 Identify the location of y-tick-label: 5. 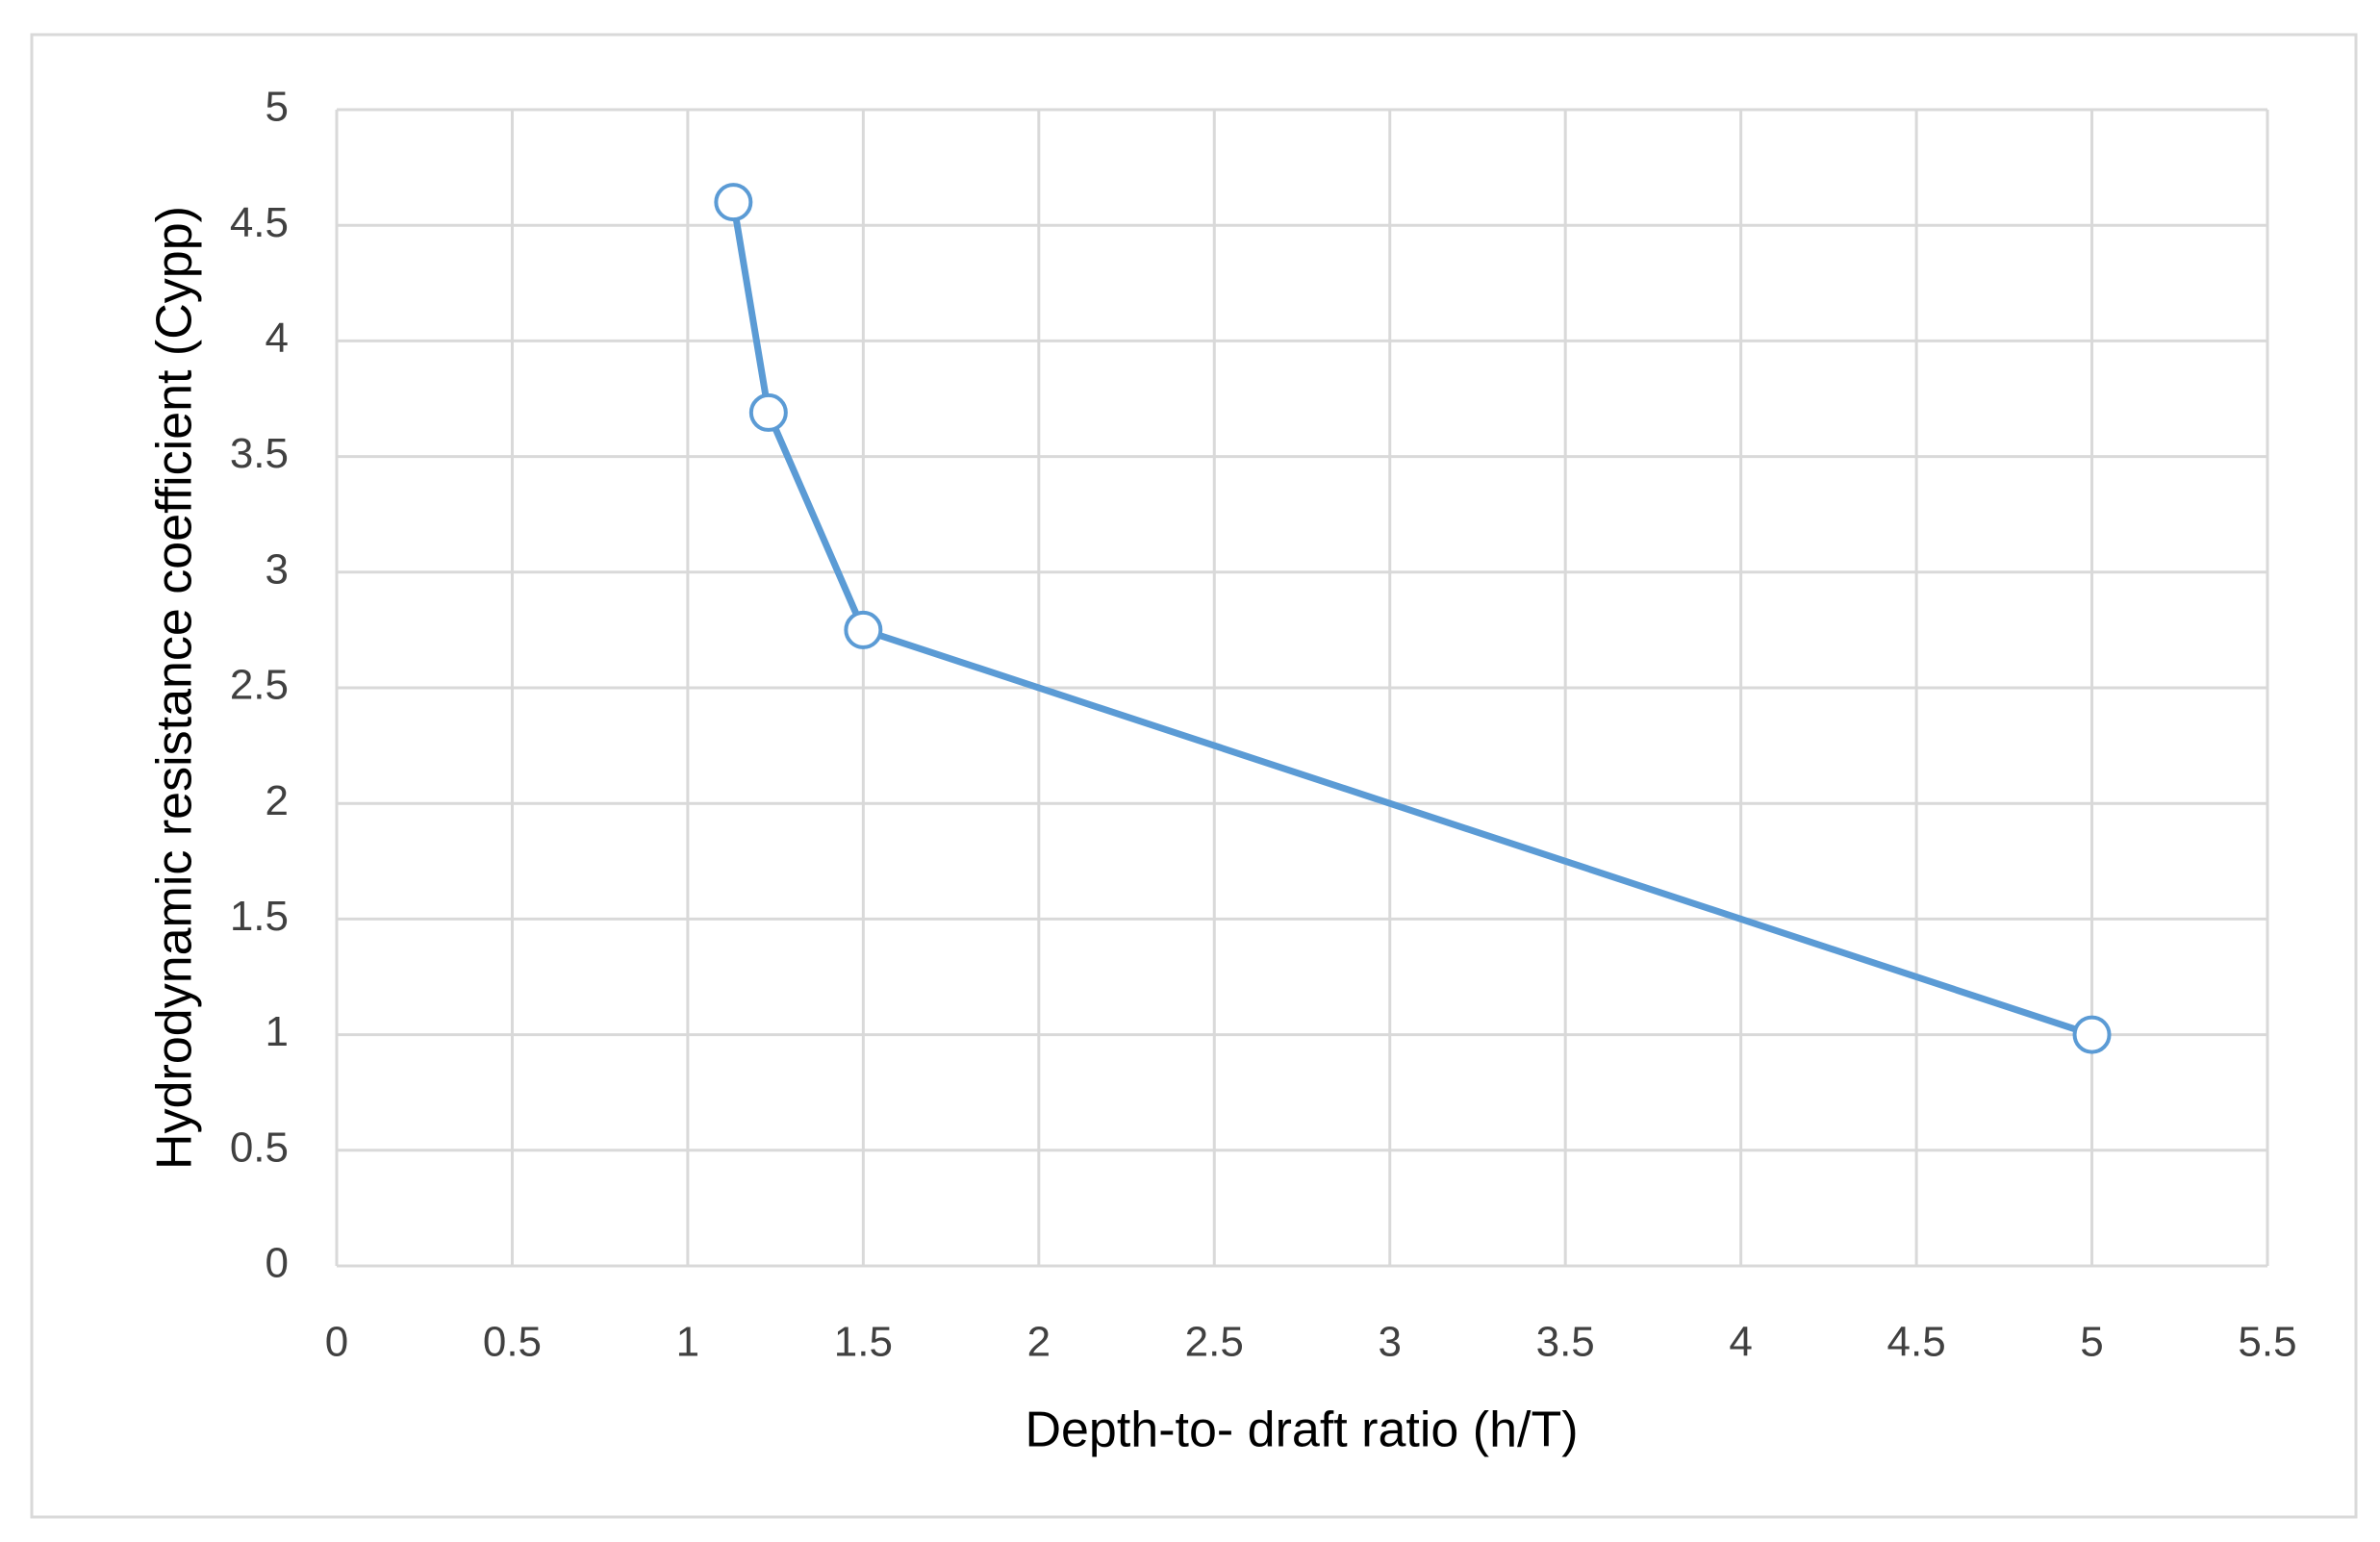
(277, 107).